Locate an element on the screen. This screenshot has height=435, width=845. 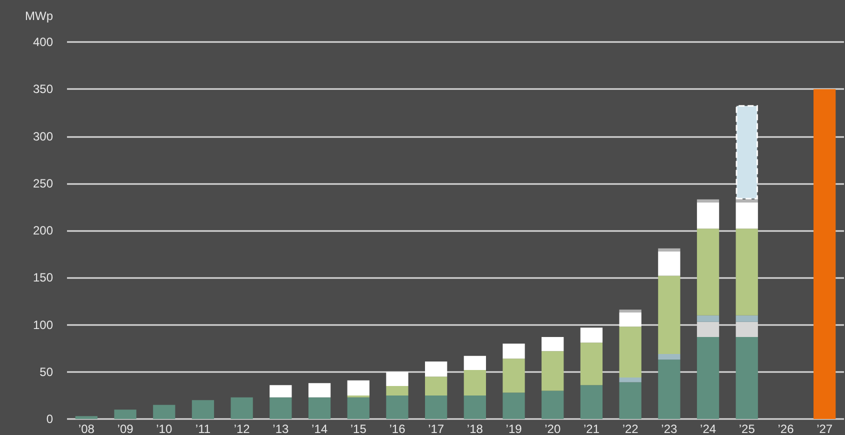
y-tick-label: 300 is located at coordinates (43, 136).